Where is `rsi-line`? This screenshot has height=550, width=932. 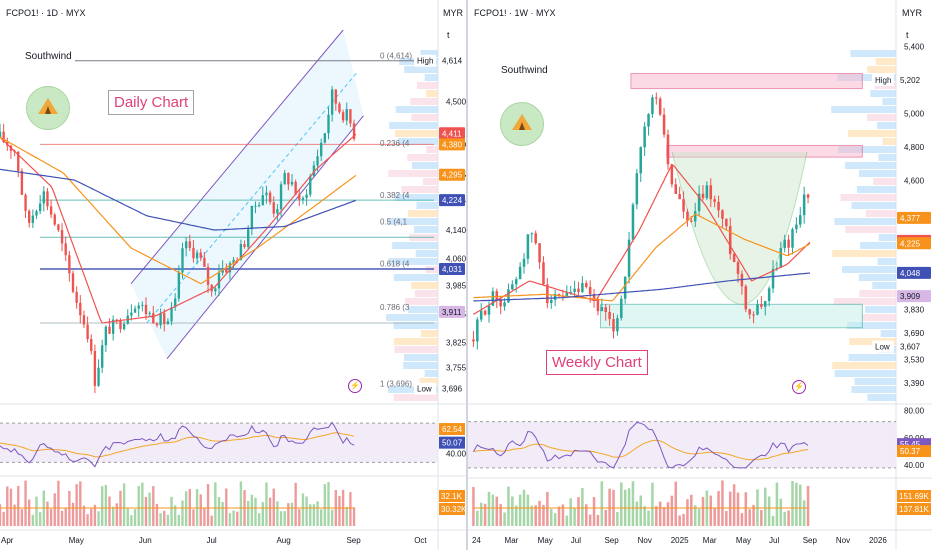 rsi-line is located at coordinates (177, 444).